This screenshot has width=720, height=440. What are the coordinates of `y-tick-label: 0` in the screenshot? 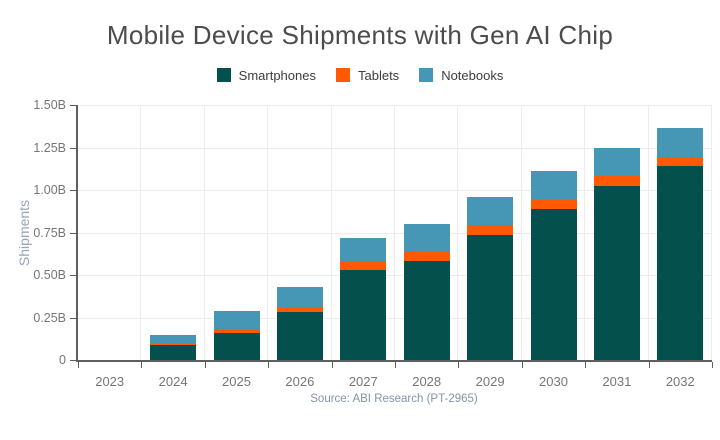 It's located at (62, 360).